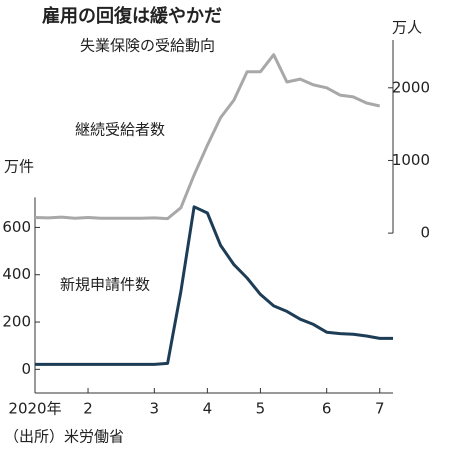 Image resolution: width=450 pixels, height=454 pixels. I want to click on y2-axis-unit: 万人, so click(407, 28).